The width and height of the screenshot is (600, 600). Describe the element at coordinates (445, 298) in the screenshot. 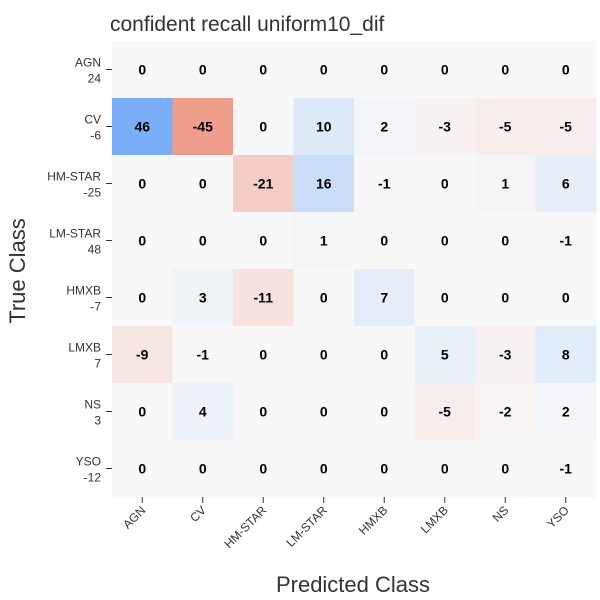

I see `heatmap-cell-hmxb-lmxb` at that location.